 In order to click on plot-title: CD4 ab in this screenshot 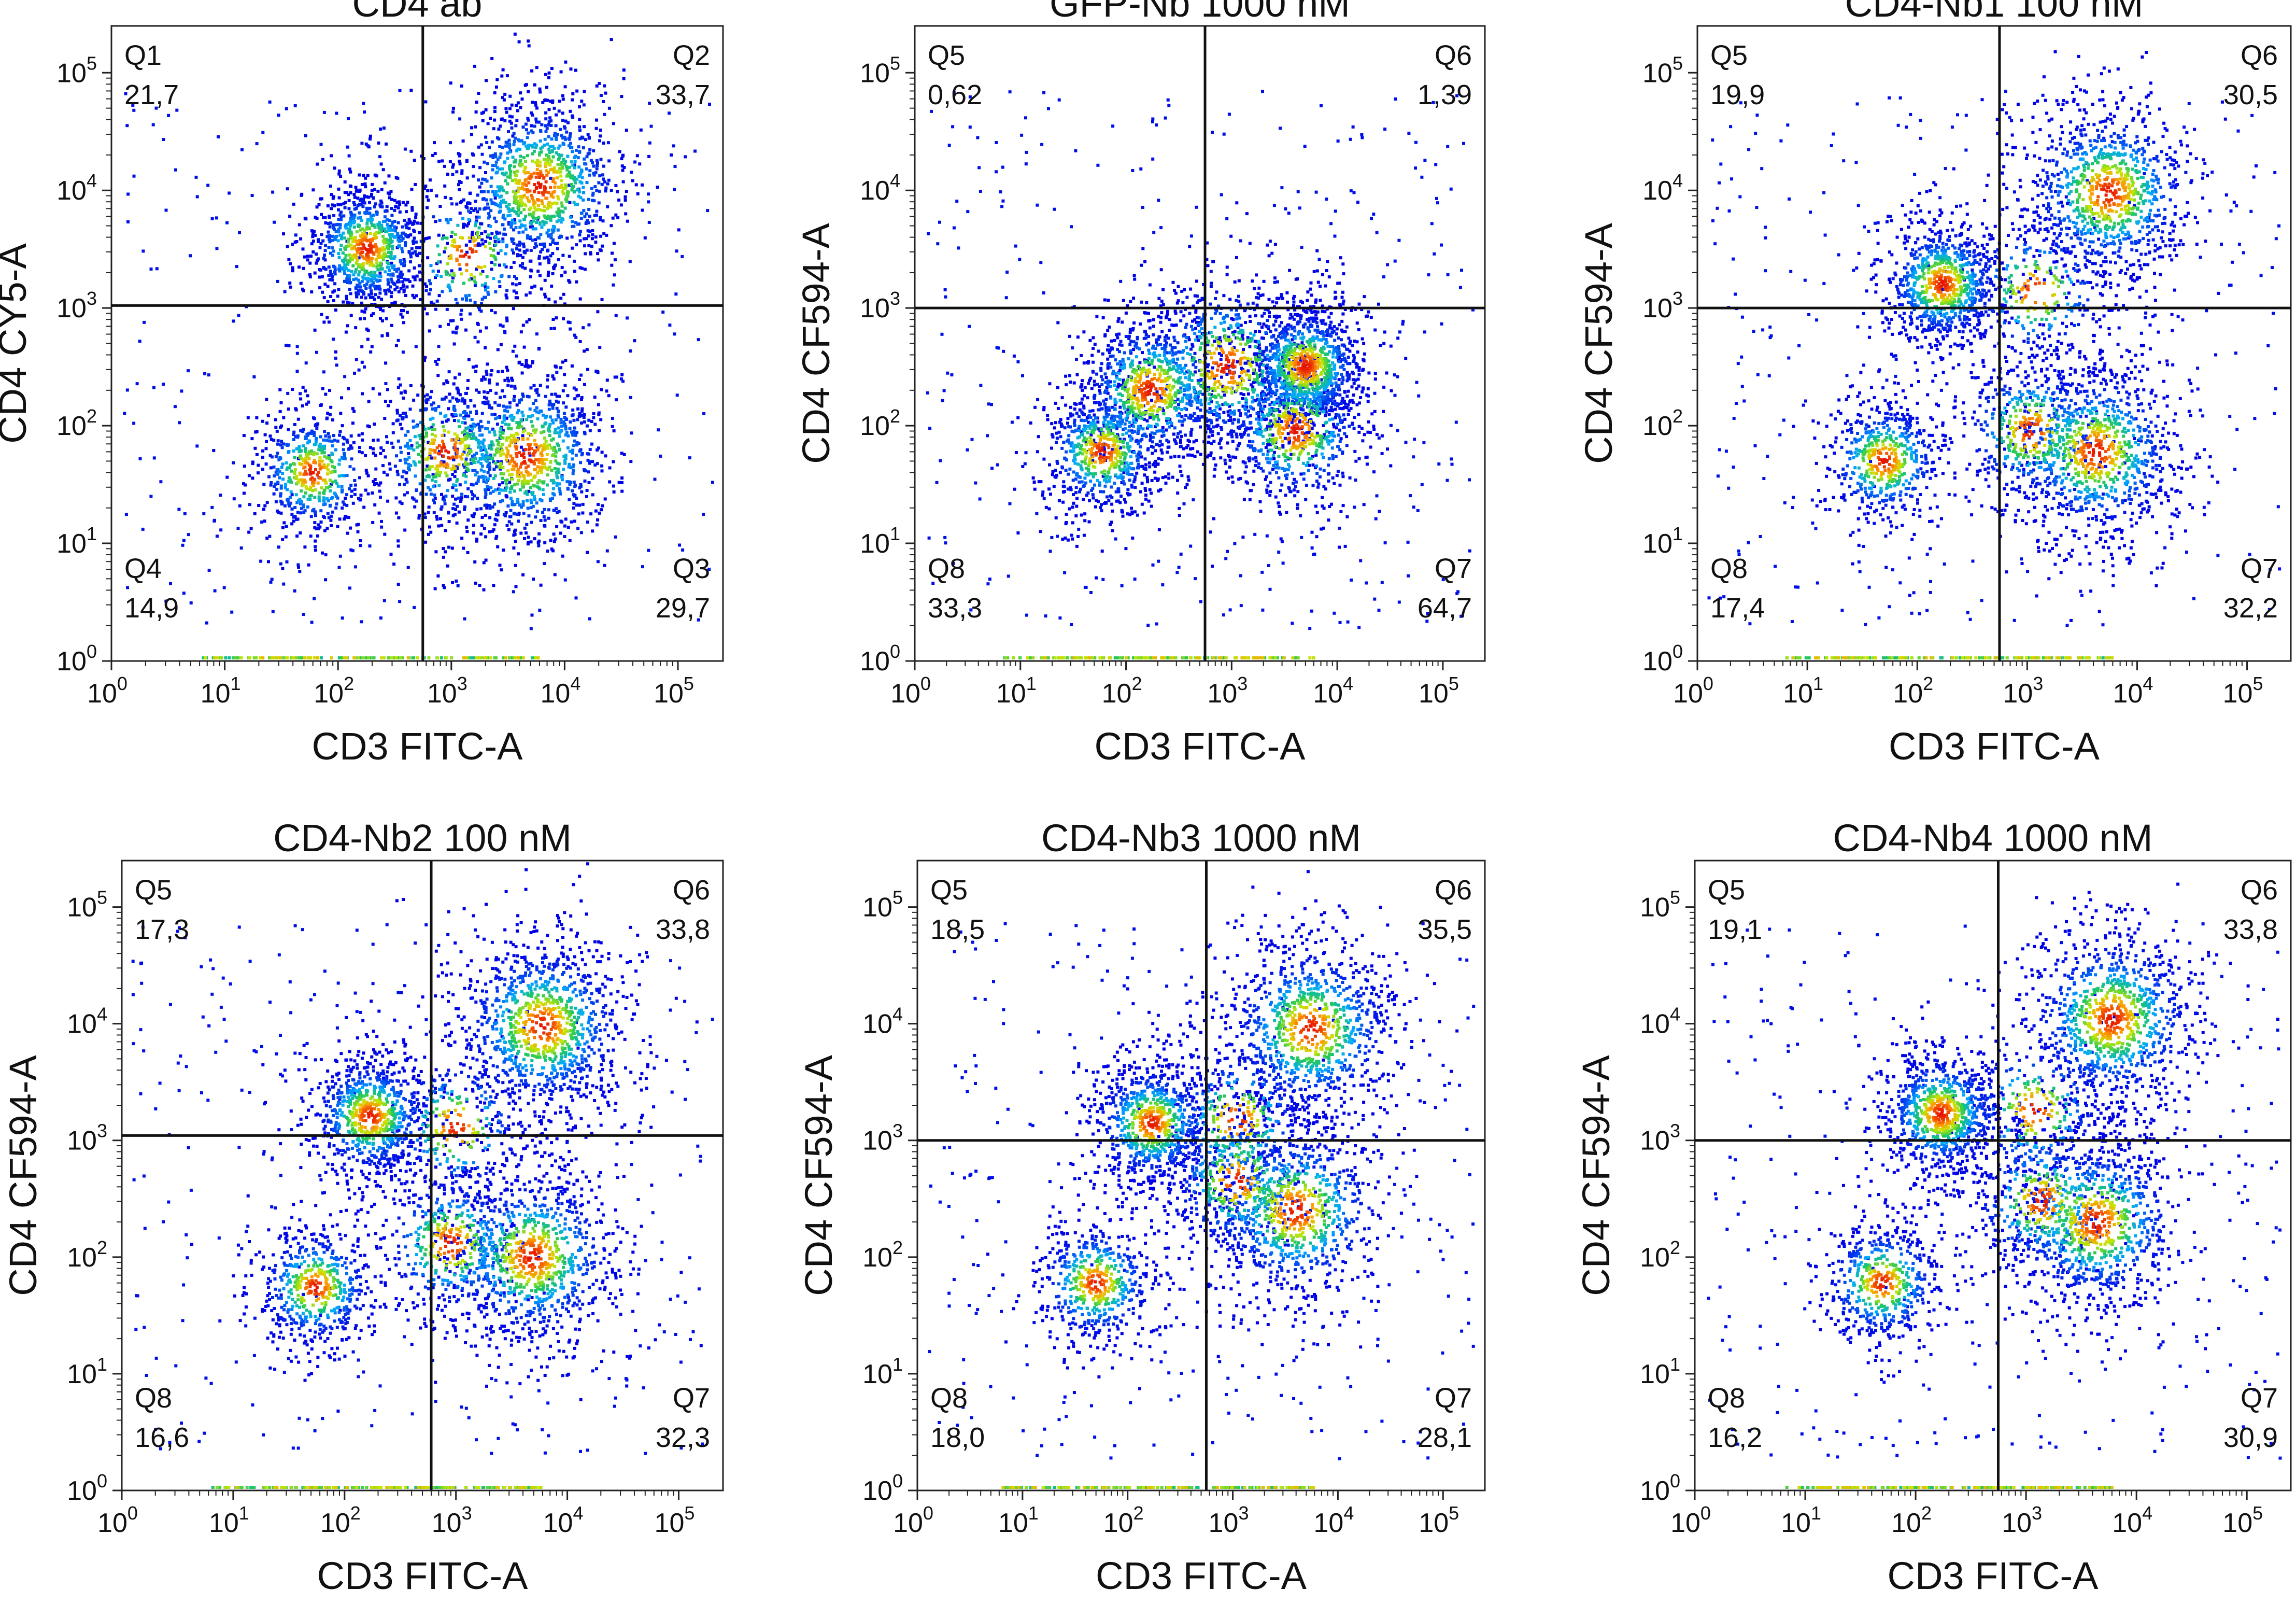, I will do `click(417, 13)`.